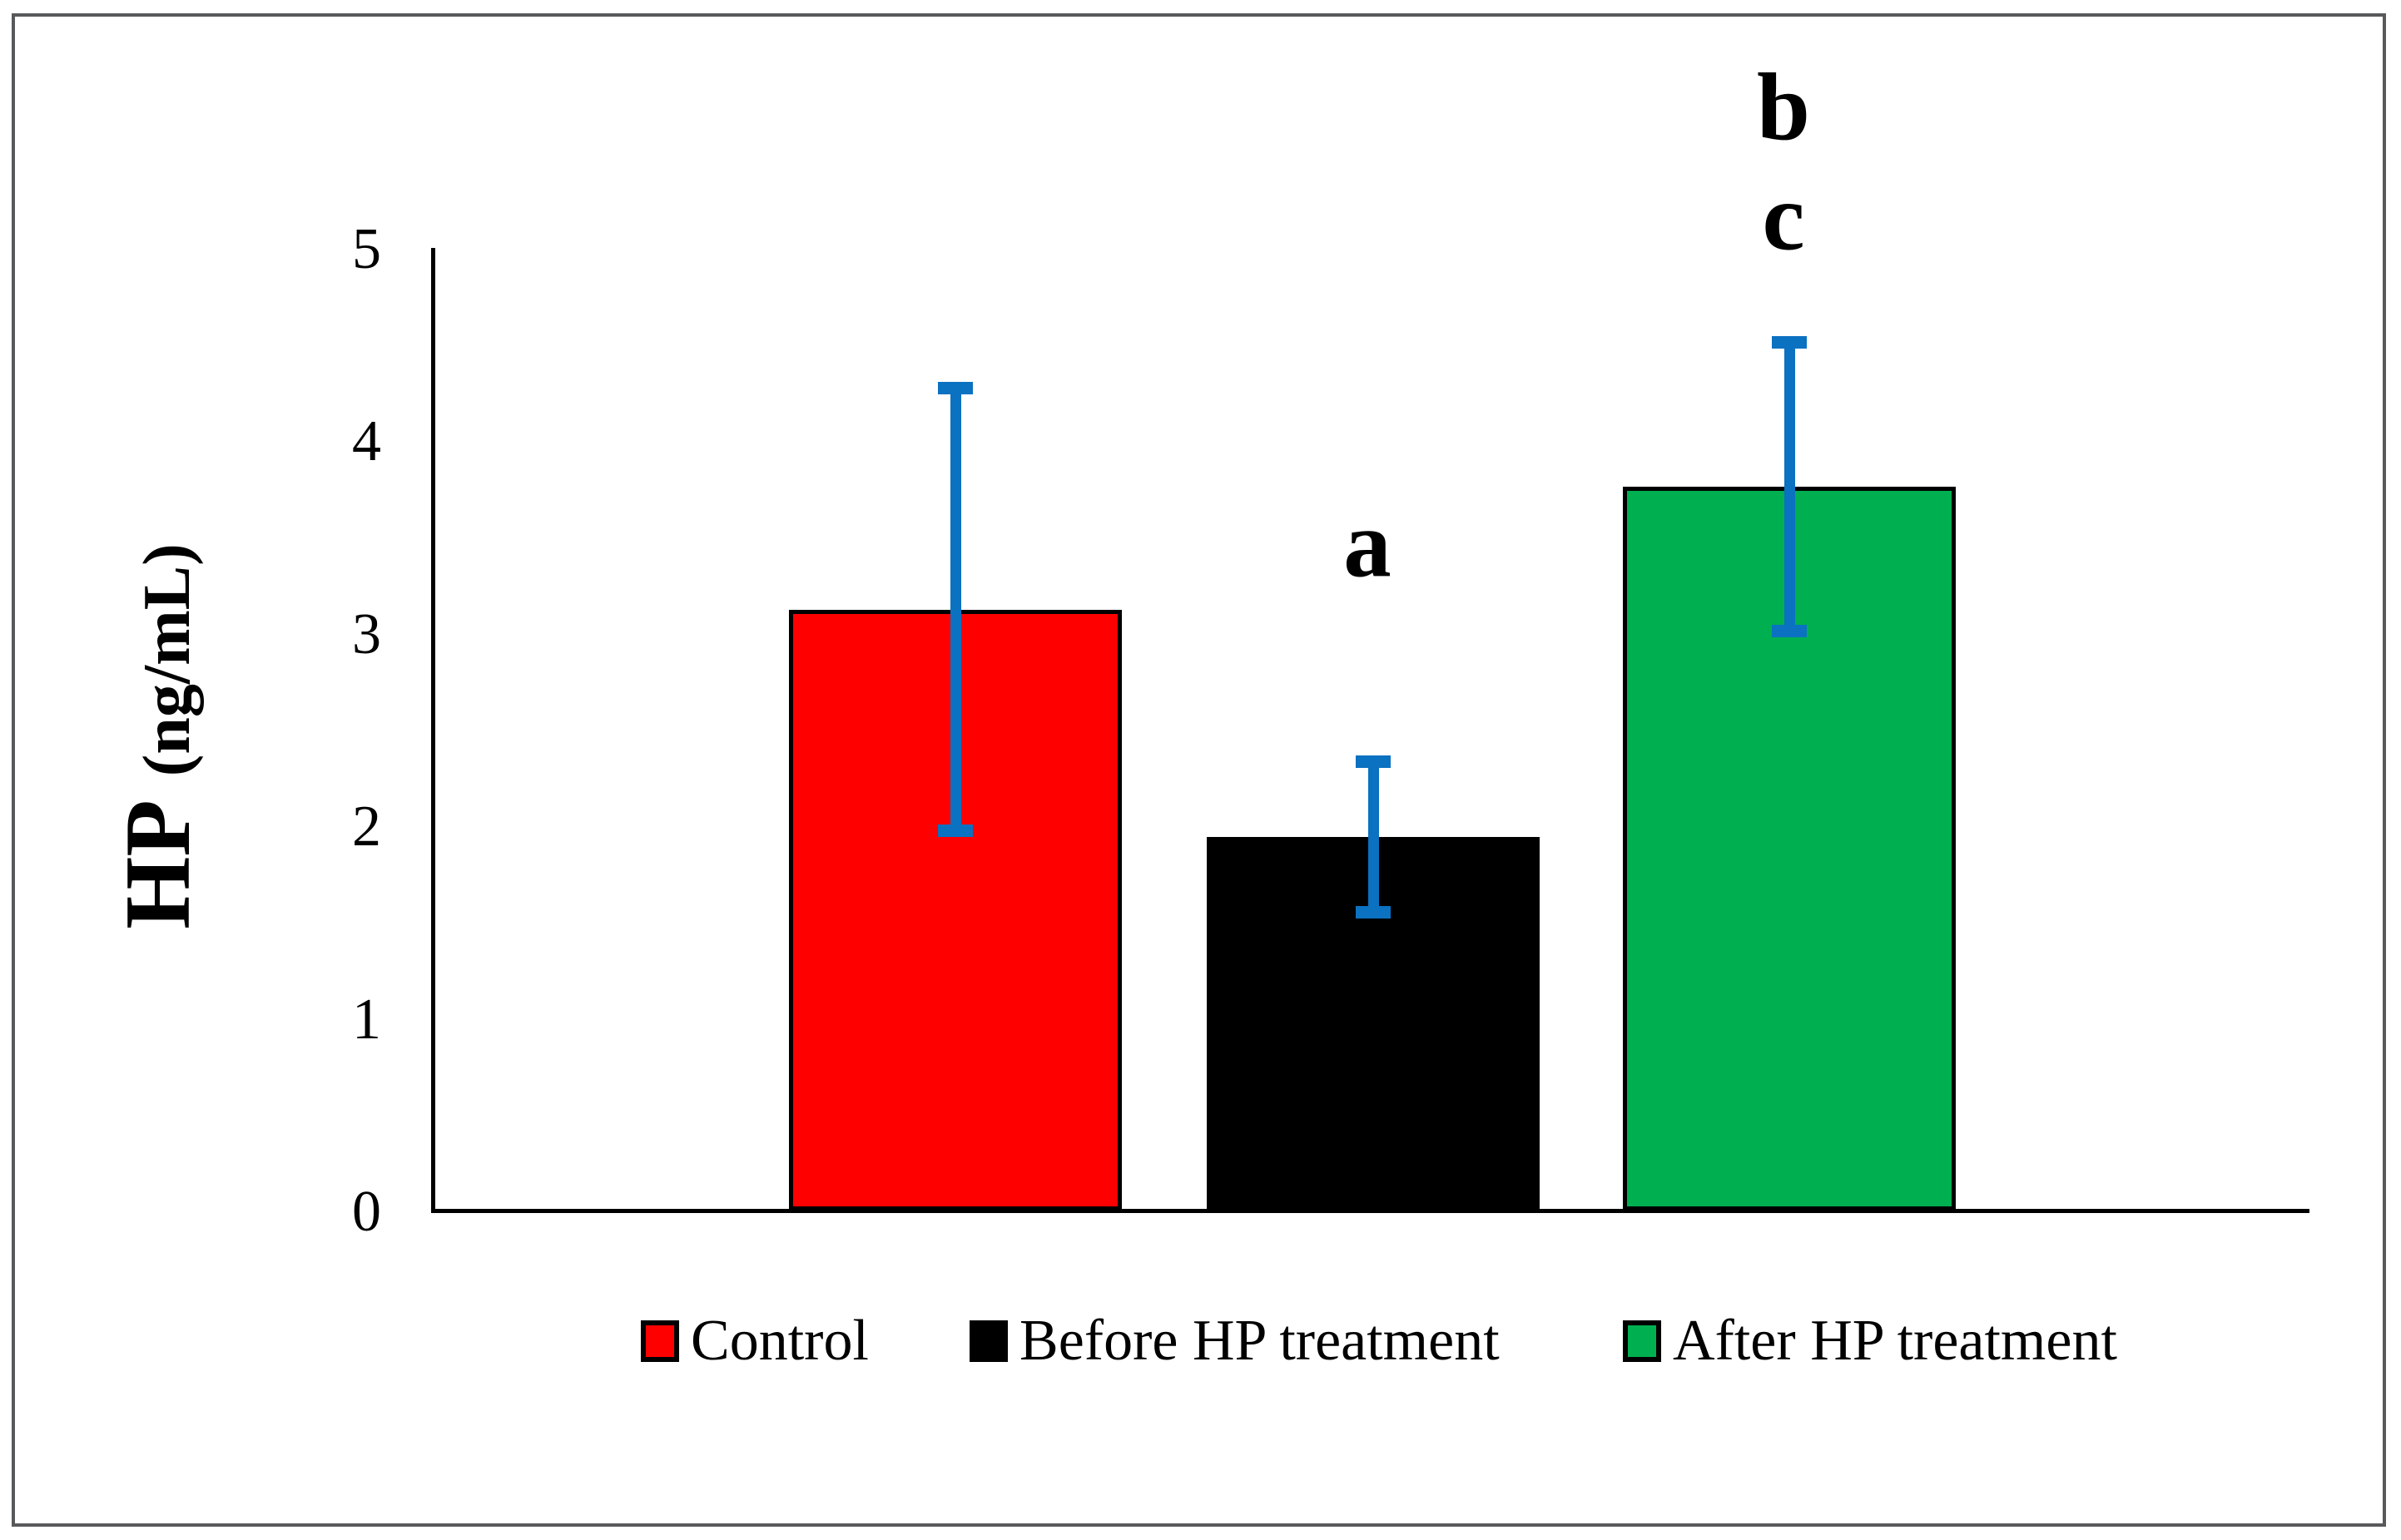 The height and width of the screenshot is (1540, 2401). Describe the element at coordinates (780, 1341) in the screenshot. I see `legend-label-0: Control` at that location.